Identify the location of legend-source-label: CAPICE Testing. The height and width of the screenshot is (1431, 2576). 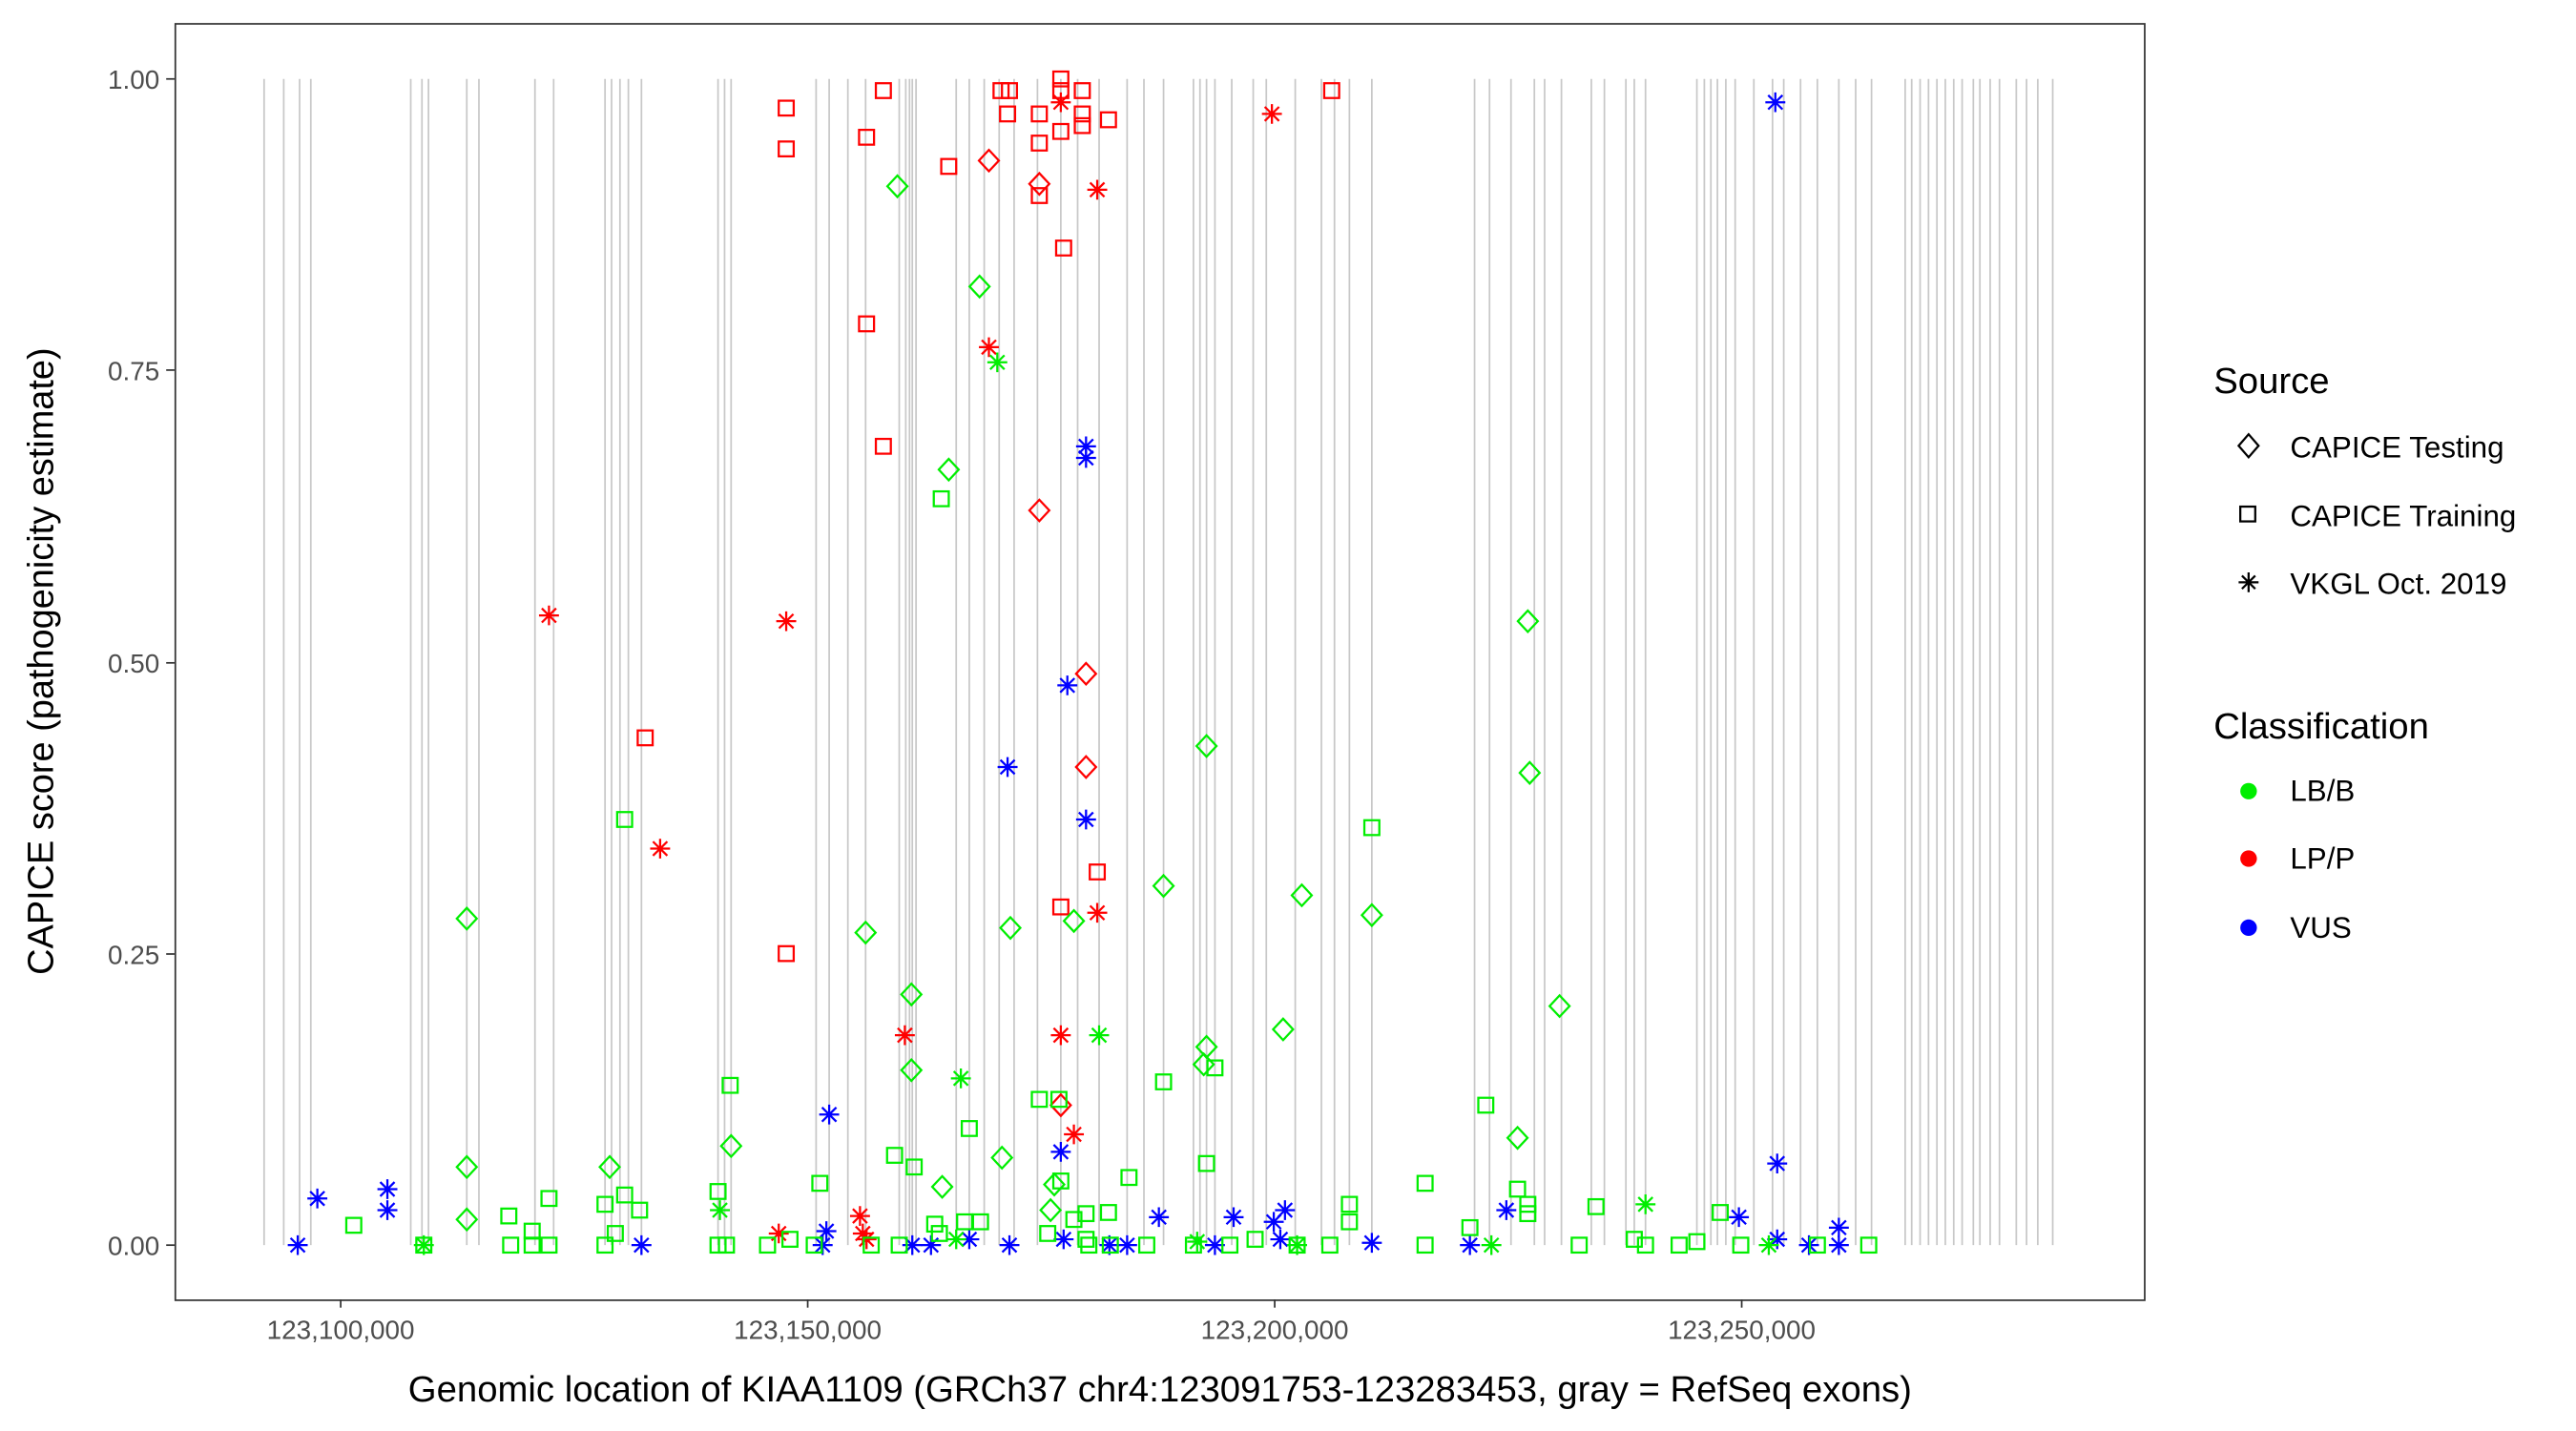
(2396, 447).